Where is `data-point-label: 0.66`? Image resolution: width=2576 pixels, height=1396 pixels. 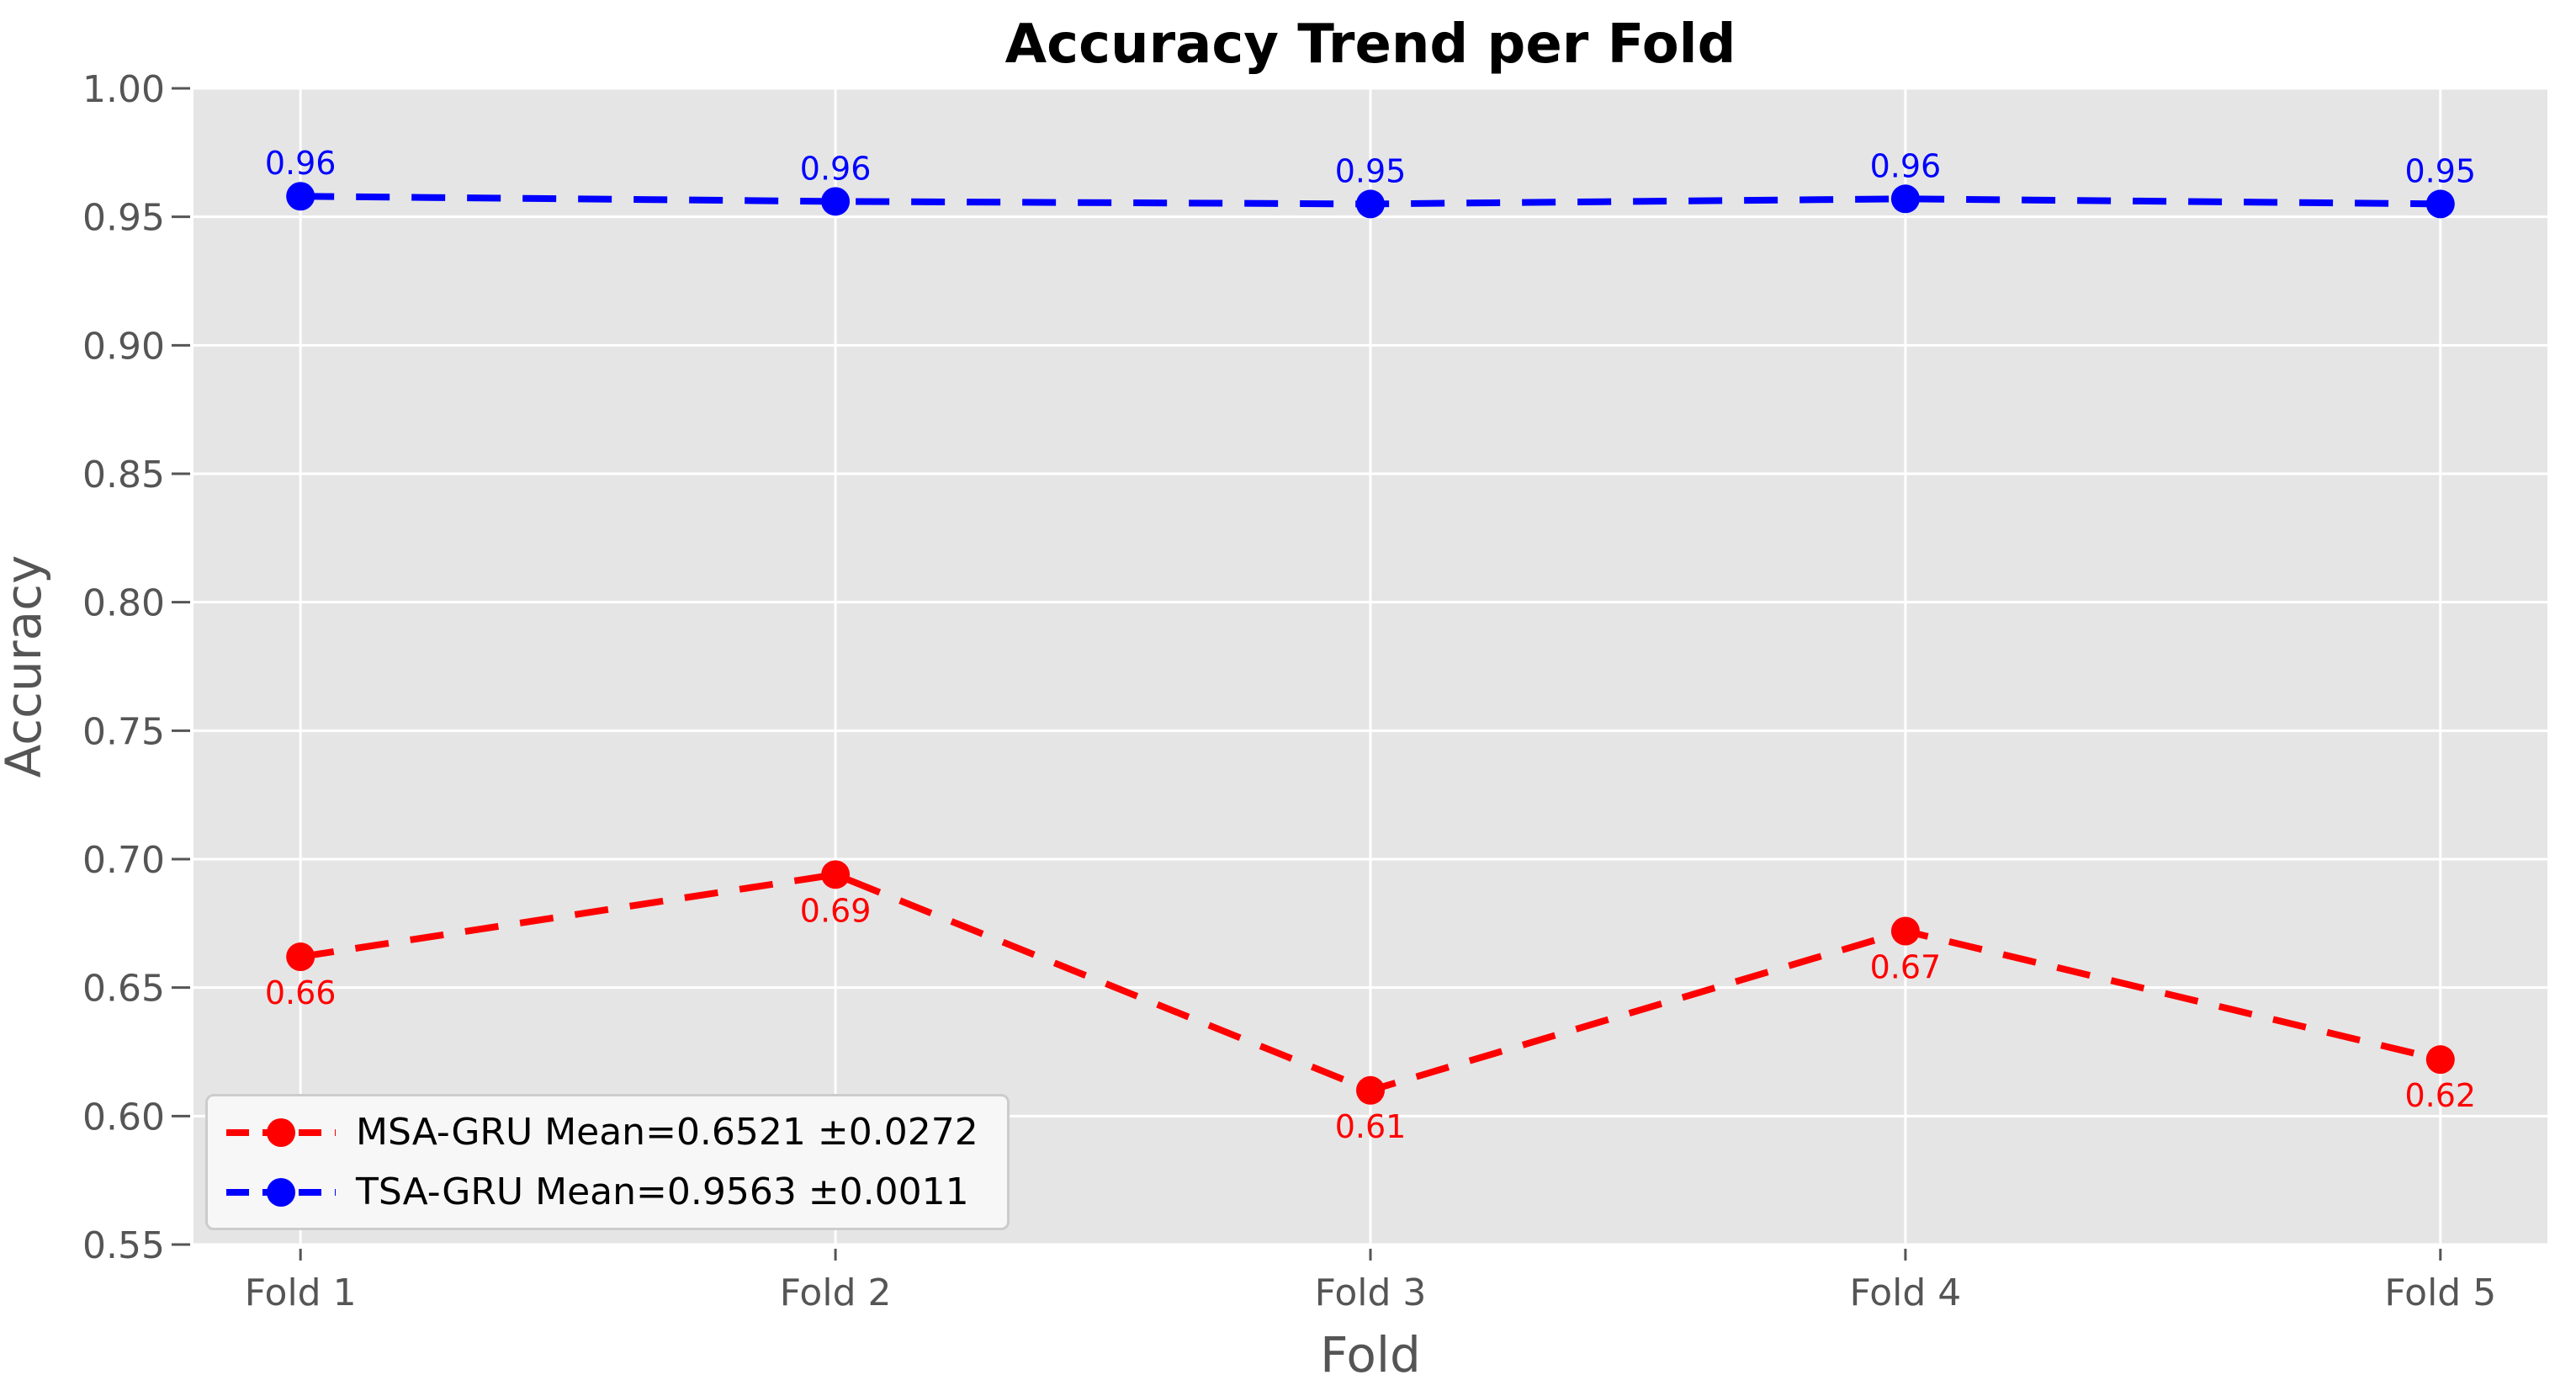 data-point-label: 0.66 is located at coordinates (301, 993).